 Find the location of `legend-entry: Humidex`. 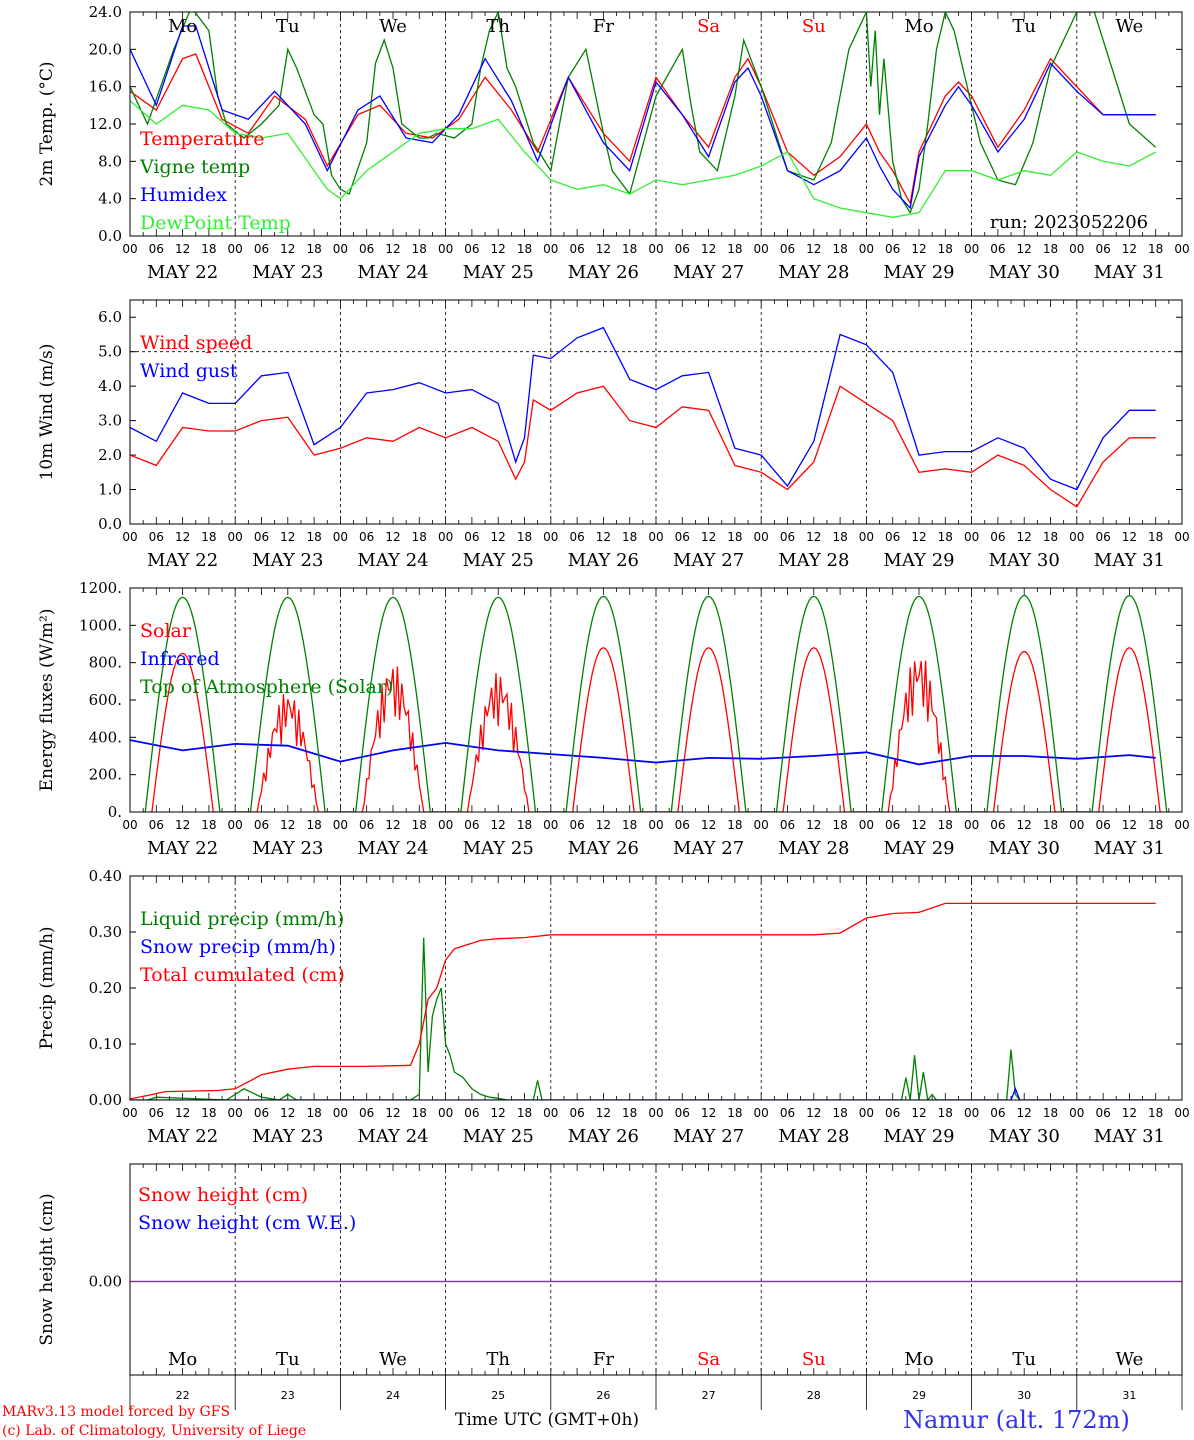

legend-entry: Humidex is located at coordinates (183, 195).